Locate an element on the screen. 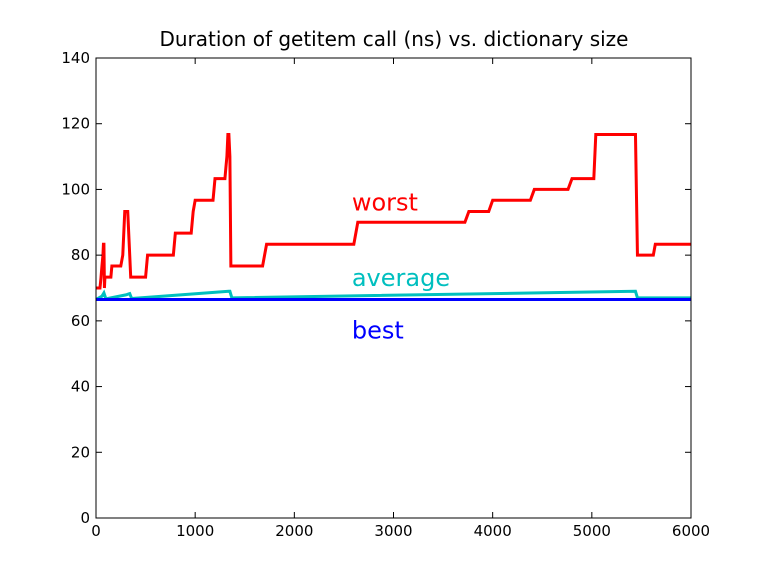  x-tick-label: 0 is located at coordinates (96, 531).